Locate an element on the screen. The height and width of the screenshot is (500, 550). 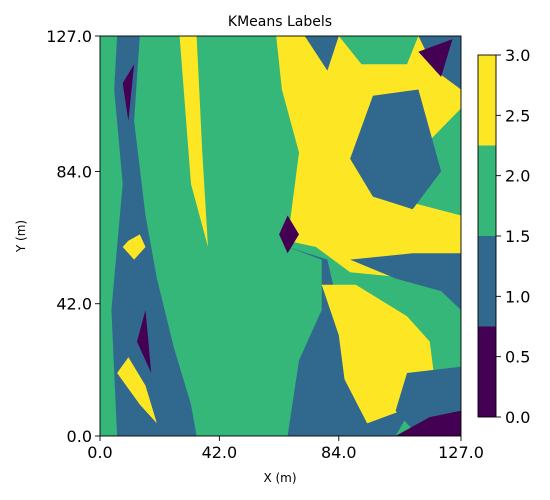
x-axis-label: X (m) is located at coordinates (279, 478).